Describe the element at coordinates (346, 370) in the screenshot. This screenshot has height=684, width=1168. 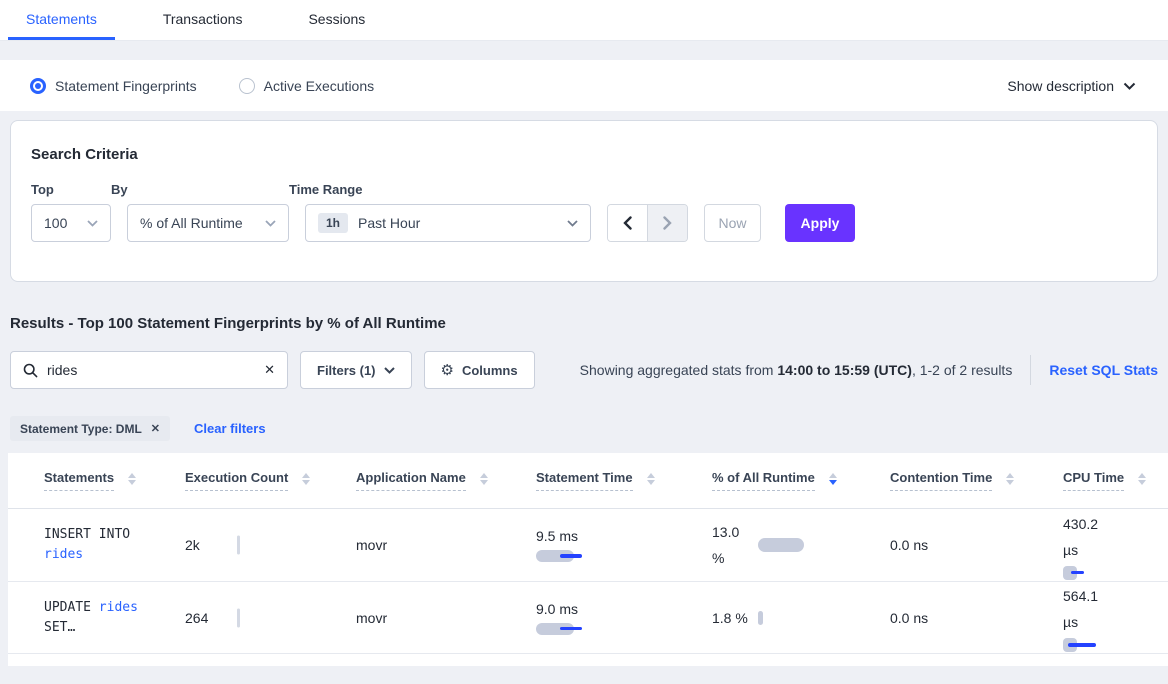
I see `filters-label: Filters (1)` at that location.